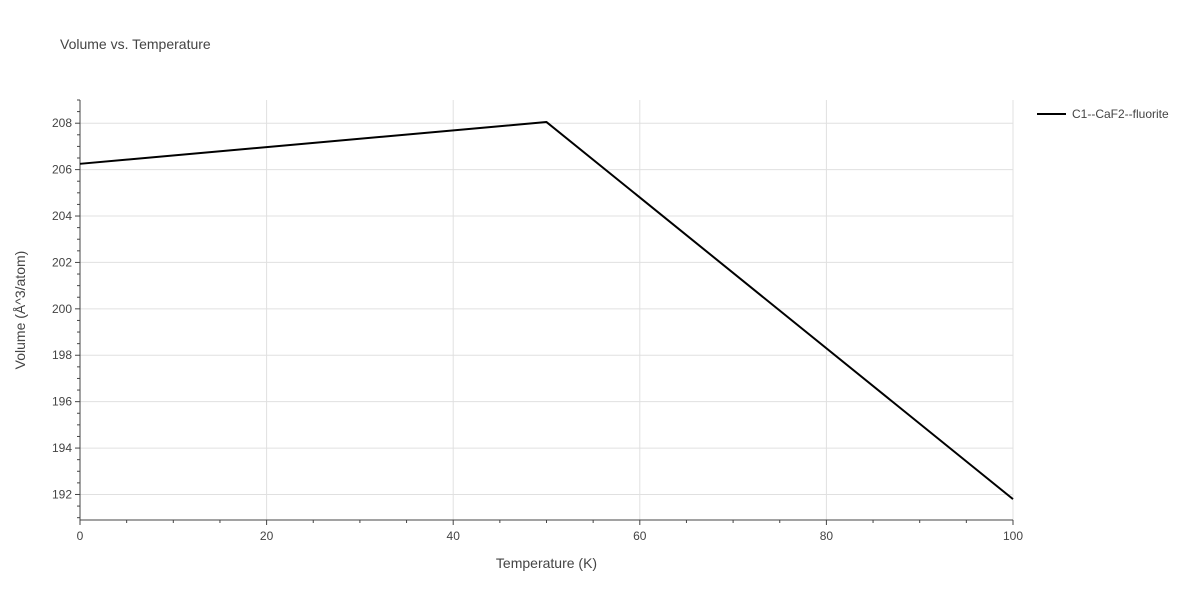 This screenshot has height=600, width=1200. Describe the element at coordinates (62, 309) in the screenshot. I see `y-tick-label: 200` at that location.